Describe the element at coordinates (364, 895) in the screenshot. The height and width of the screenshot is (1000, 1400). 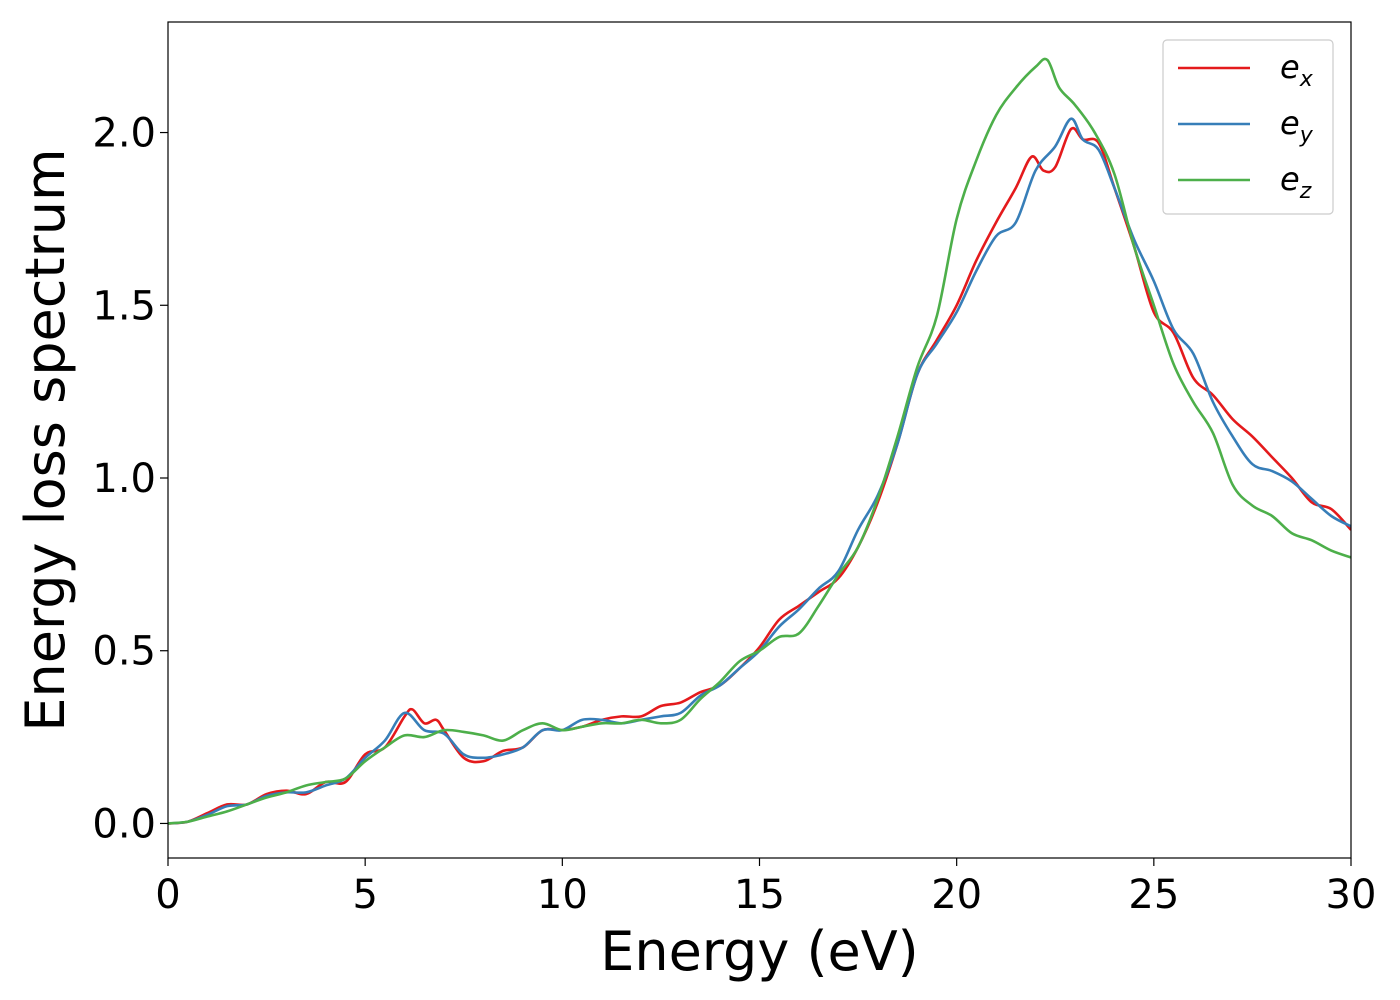
I see `x-tick-label: 5` at that location.